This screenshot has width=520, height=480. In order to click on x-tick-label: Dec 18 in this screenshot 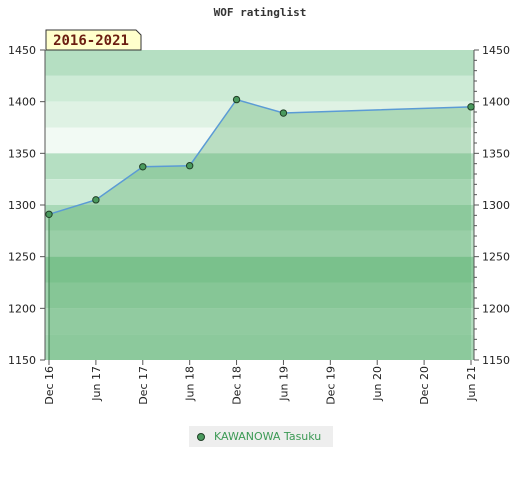, I will do `click(237, 385)`.